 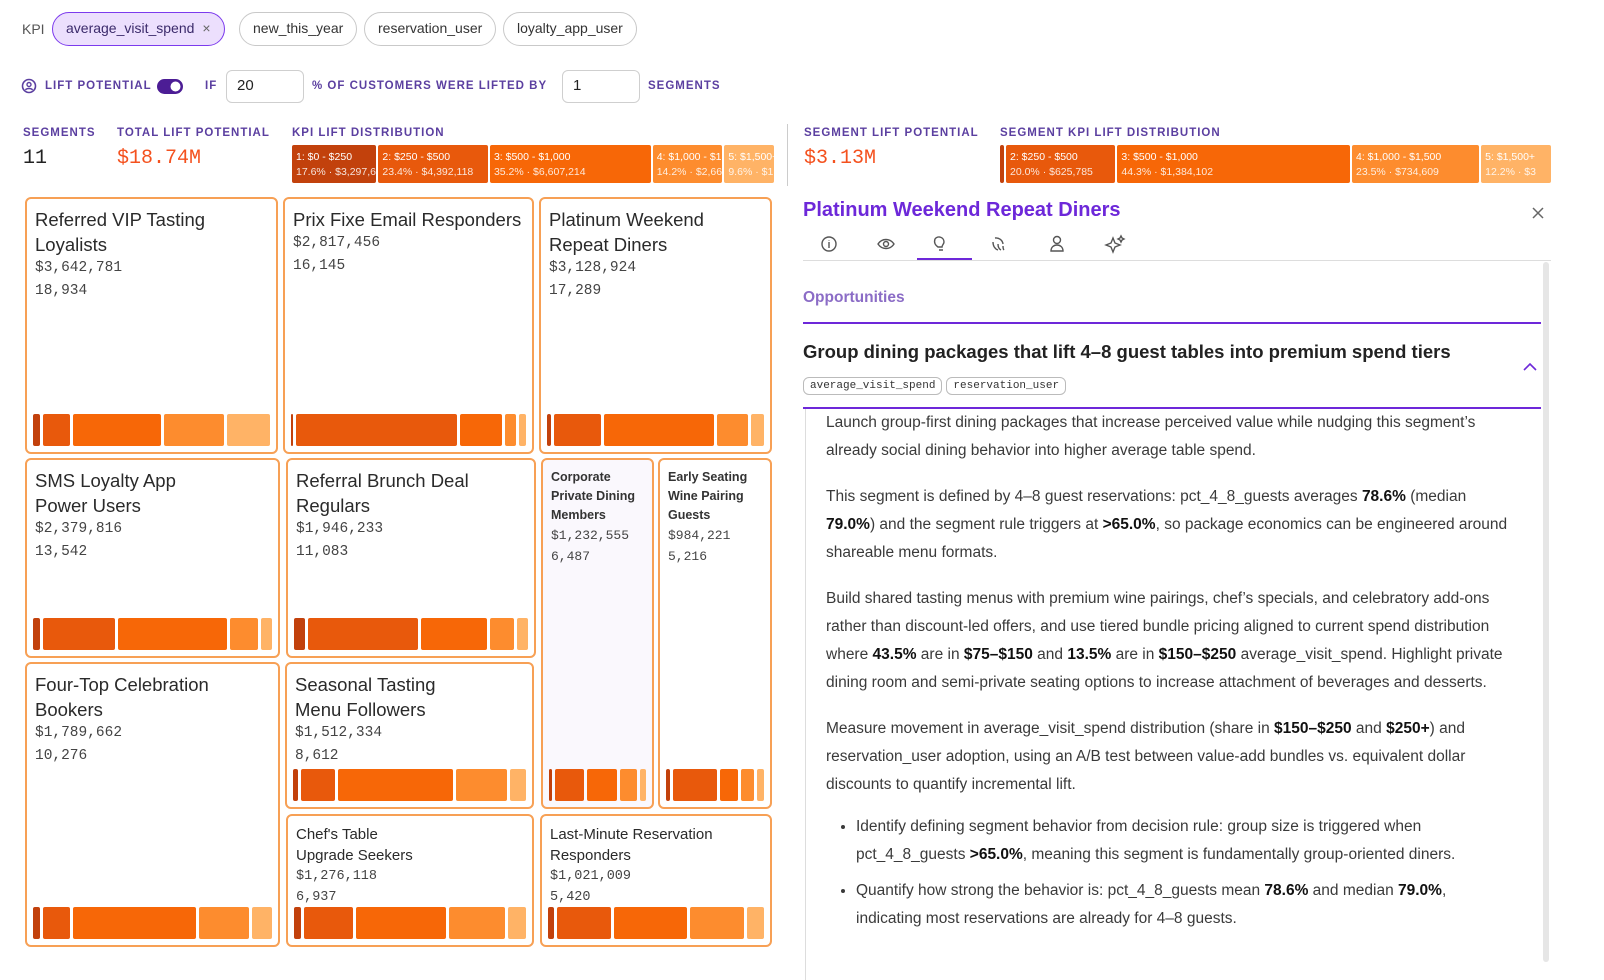 I want to click on kpi-chip: average_visit_spend ×, so click(x=138, y=29).